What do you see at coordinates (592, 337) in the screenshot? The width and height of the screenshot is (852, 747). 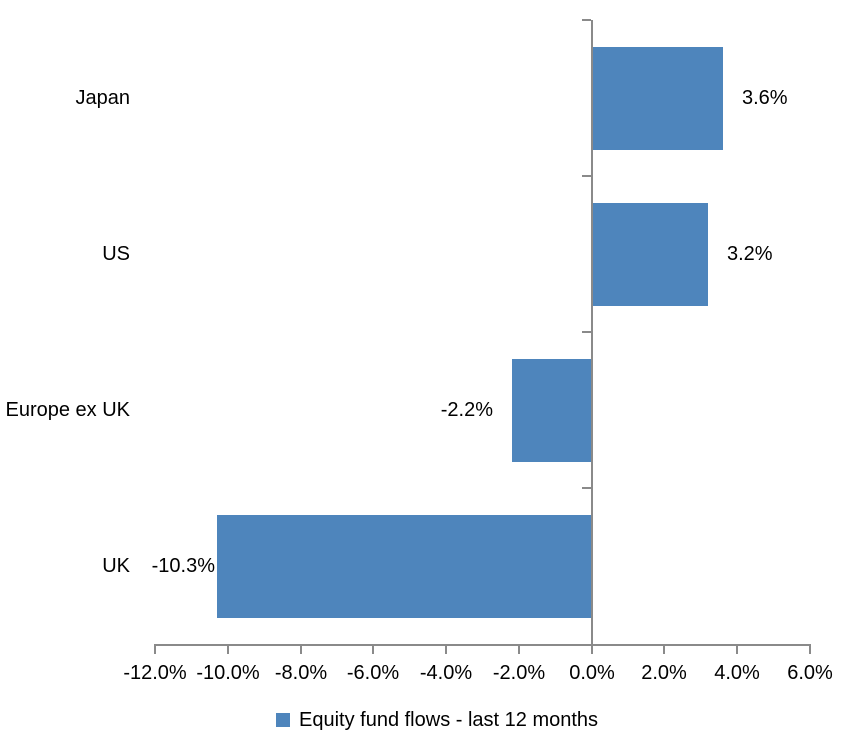 I see `category-axis-line` at bounding box center [592, 337].